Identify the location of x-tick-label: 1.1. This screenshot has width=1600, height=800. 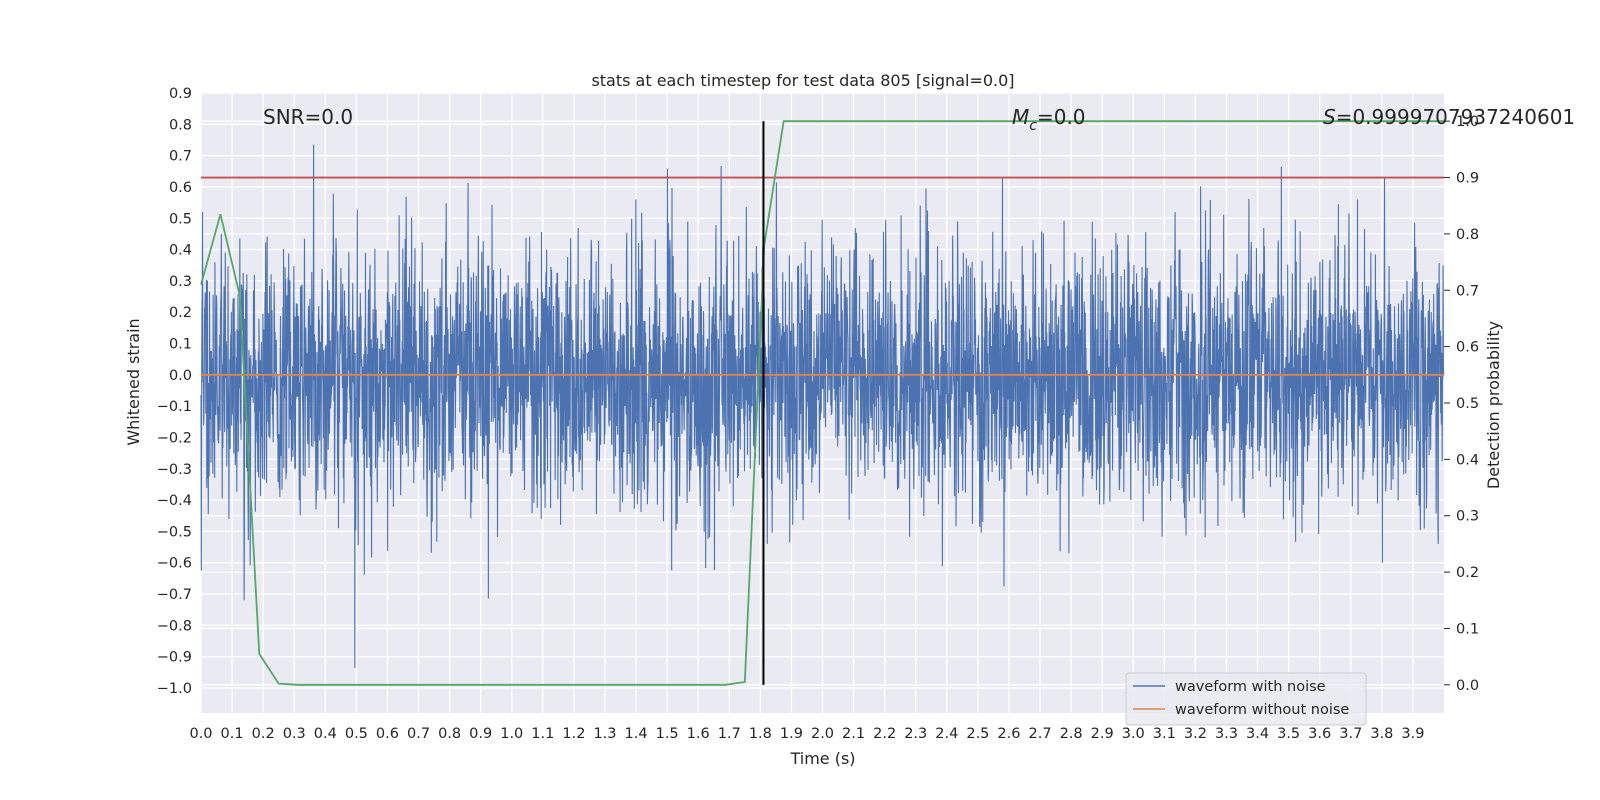
(542, 734).